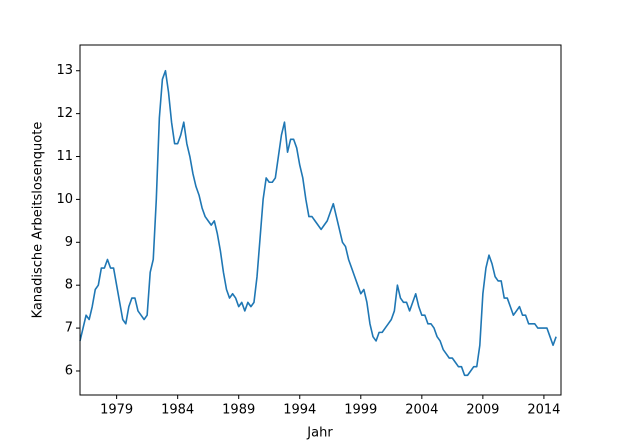 The width and height of the screenshot is (622, 442). Describe the element at coordinates (319, 433) in the screenshot. I see `x-axis-label: Jahr` at that location.